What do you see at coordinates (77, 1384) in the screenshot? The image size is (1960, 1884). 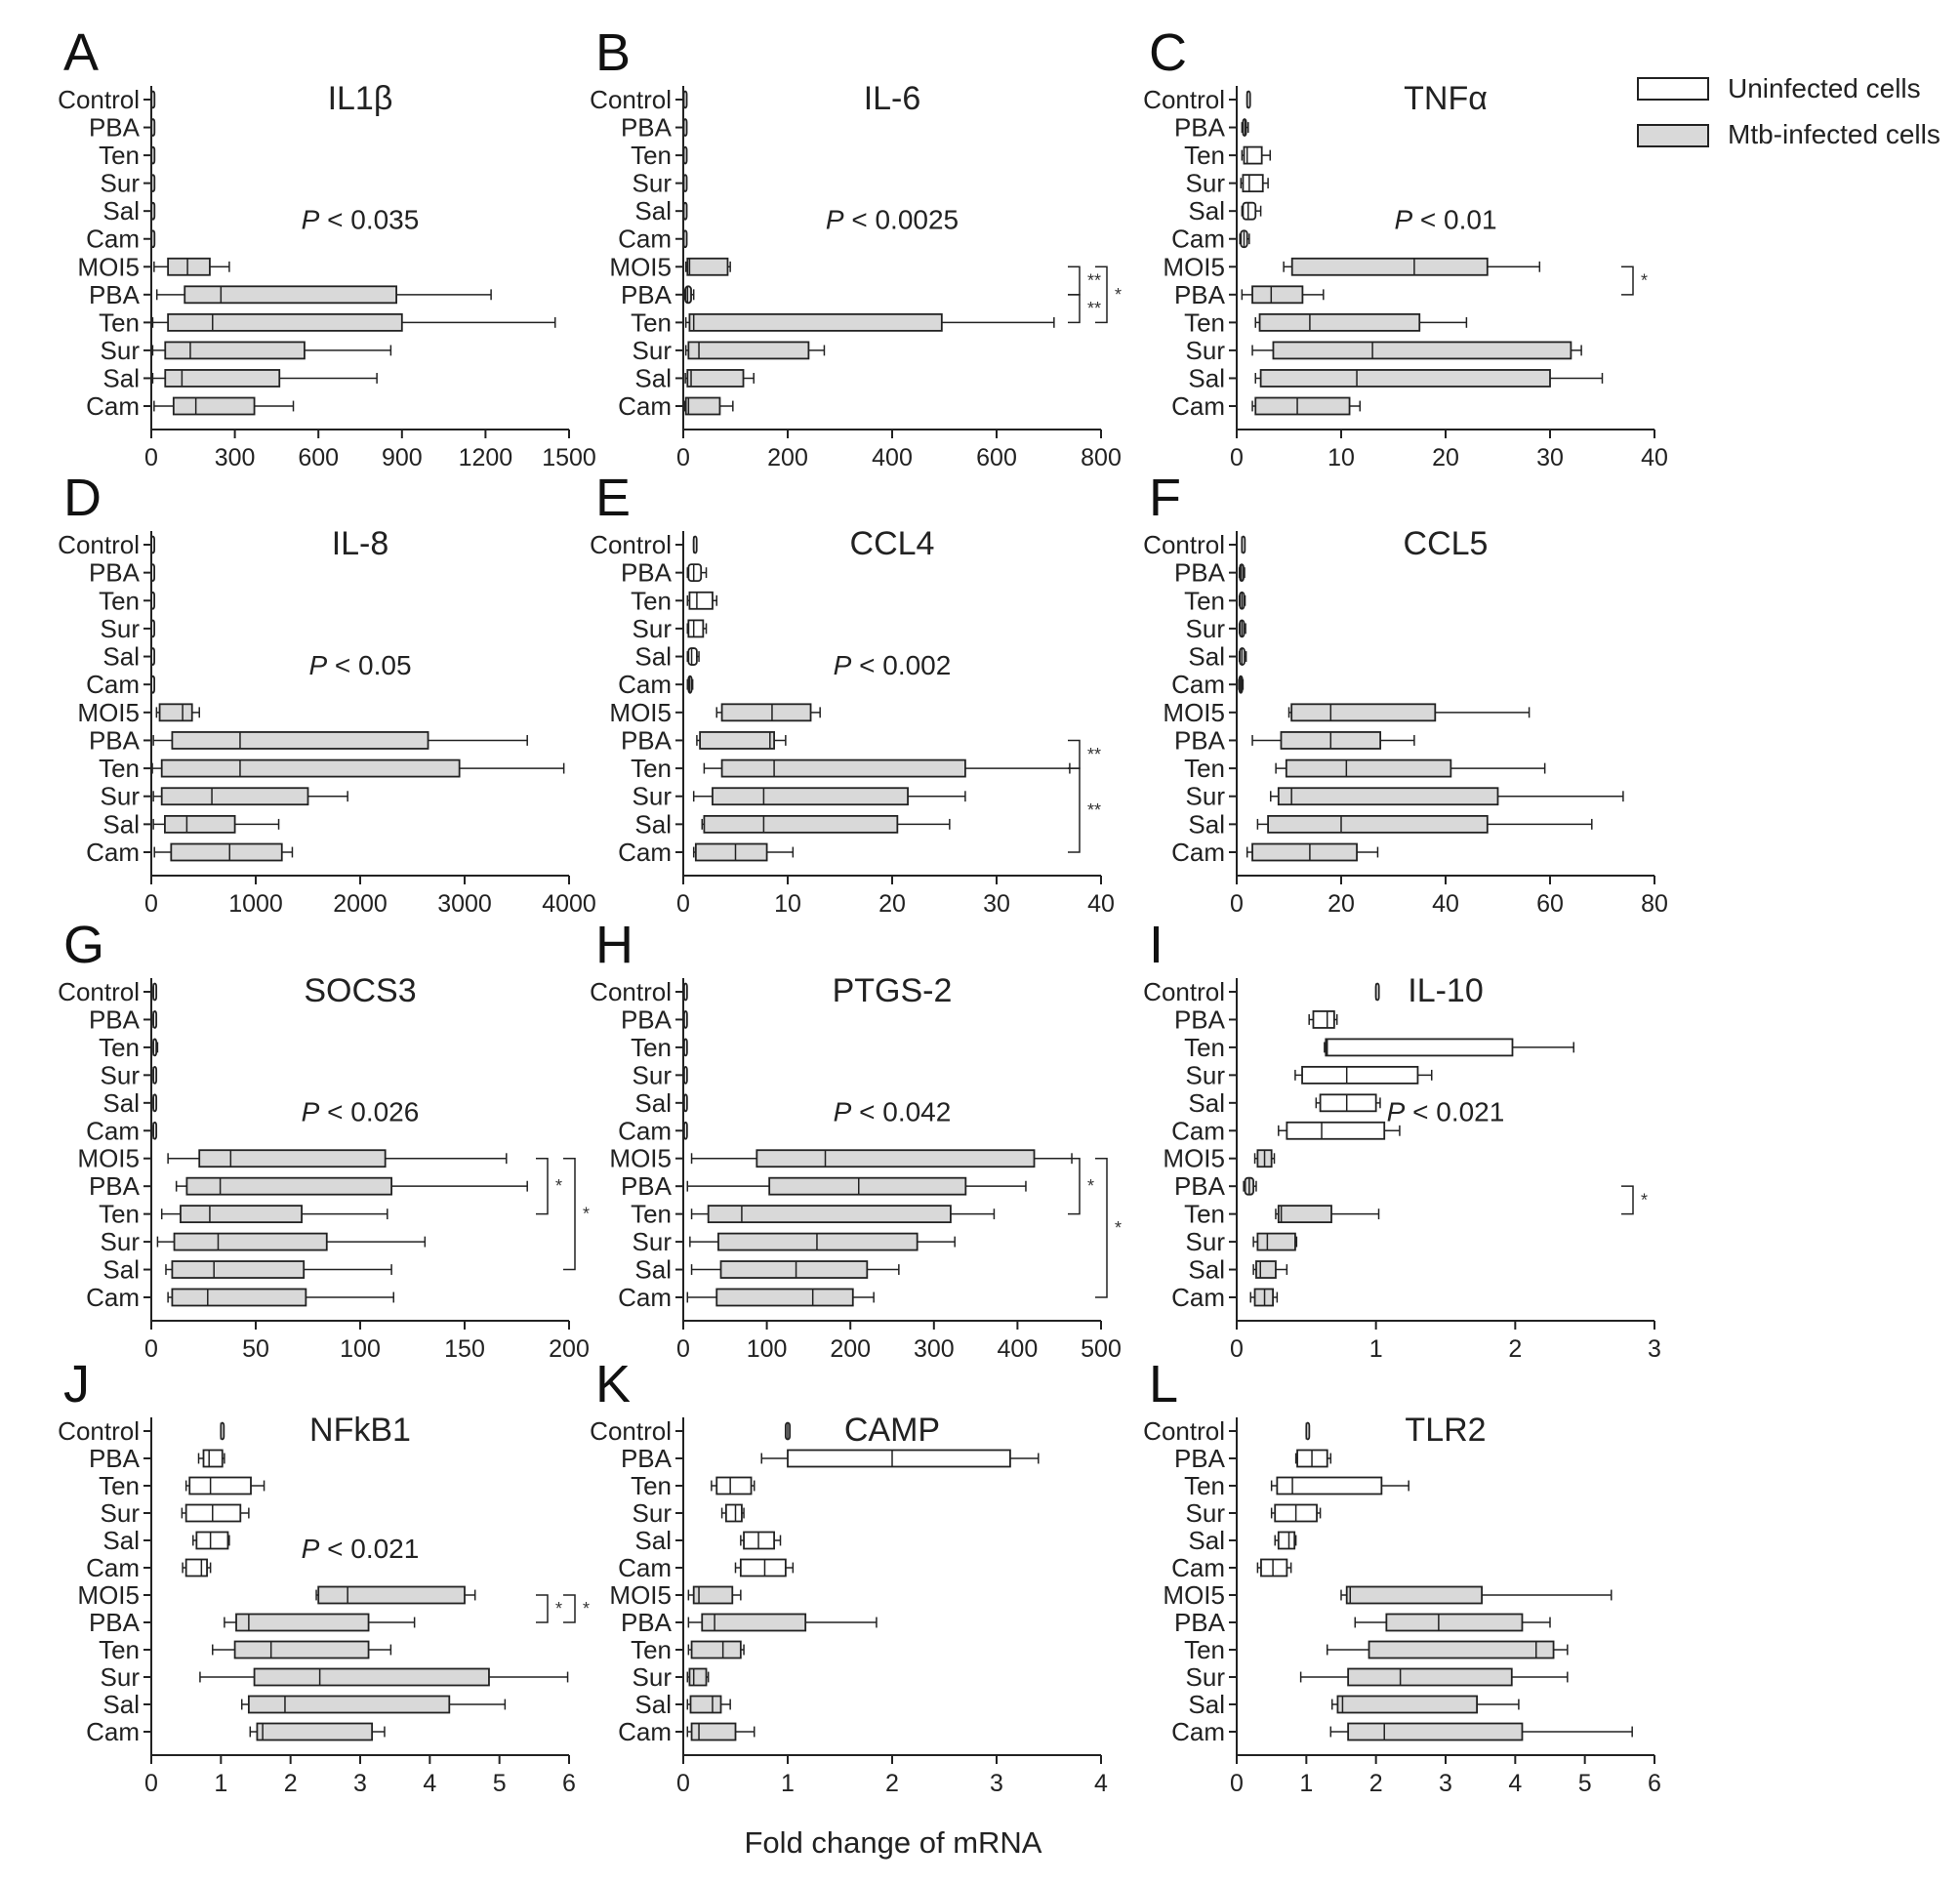 I see `panel-letter-j: J` at bounding box center [77, 1384].